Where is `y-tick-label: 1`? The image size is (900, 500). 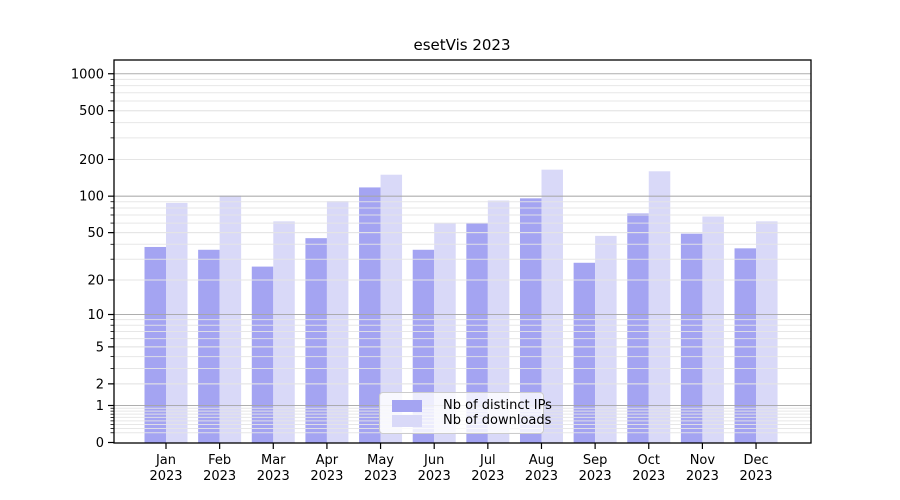
y-tick-label: 1 is located at coordinates (100, 406).